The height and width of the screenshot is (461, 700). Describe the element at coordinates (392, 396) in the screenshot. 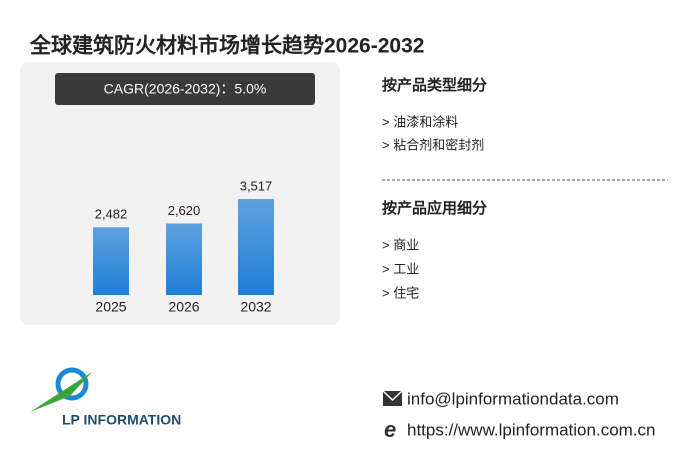

I see `mail-flap` at that location.